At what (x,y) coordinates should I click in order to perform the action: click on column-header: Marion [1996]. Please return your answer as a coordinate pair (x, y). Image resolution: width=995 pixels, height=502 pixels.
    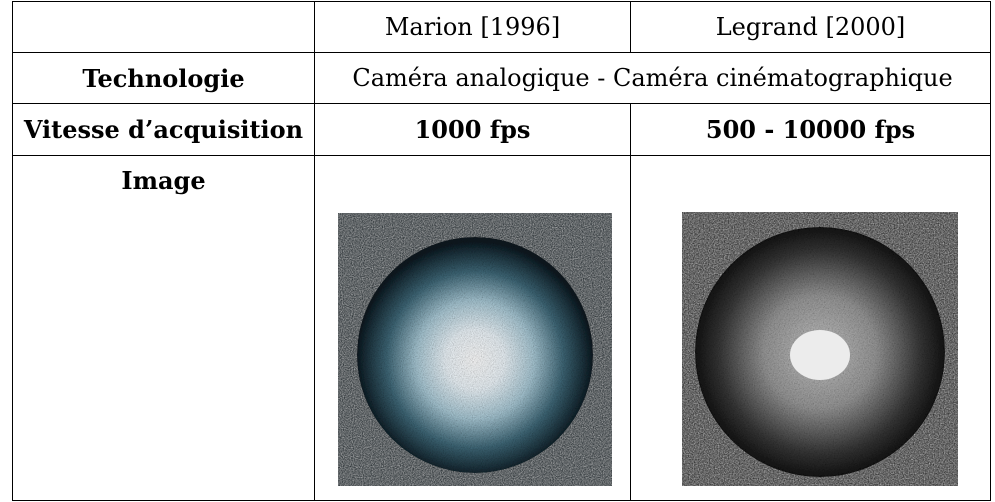
    Looking at the image, I should click on (472, 27).